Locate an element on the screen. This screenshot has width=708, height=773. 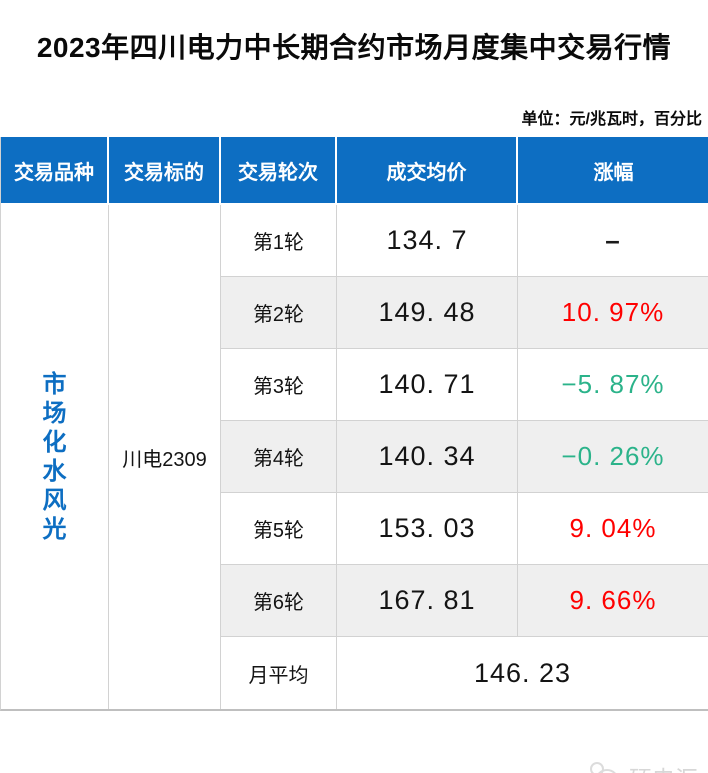
price-value: 140. 71 is located at coordinates (427, 385).